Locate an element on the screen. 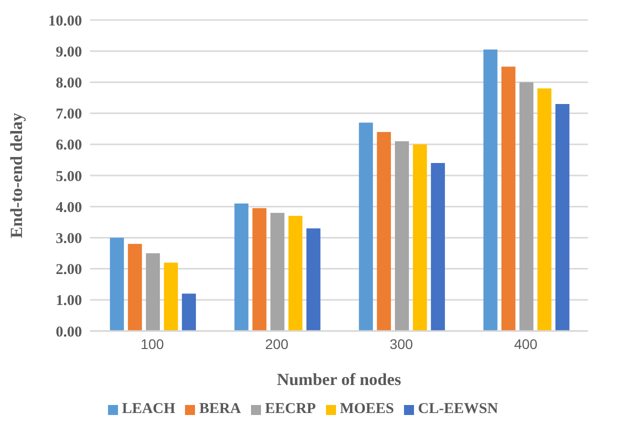 Image resolution: width=618 pixels, height=439 pixels. y-tick-label: 7.00 is located at coordinates (69, 114).